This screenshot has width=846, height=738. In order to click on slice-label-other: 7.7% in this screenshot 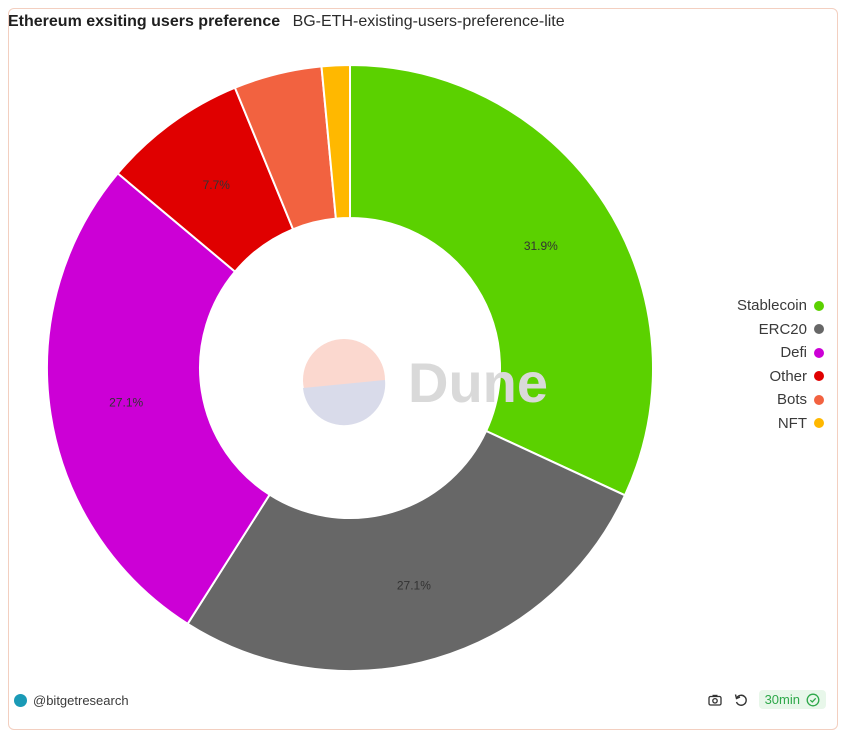, I will do `click(217, 185)`.